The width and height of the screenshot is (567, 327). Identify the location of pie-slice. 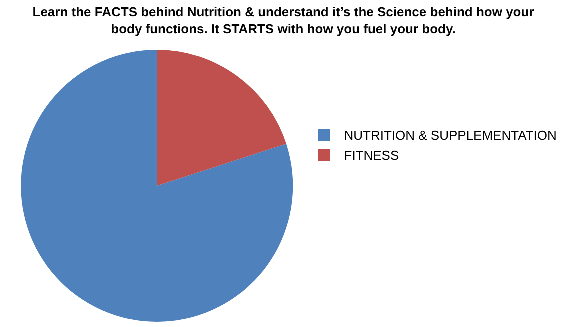
(221, 118).